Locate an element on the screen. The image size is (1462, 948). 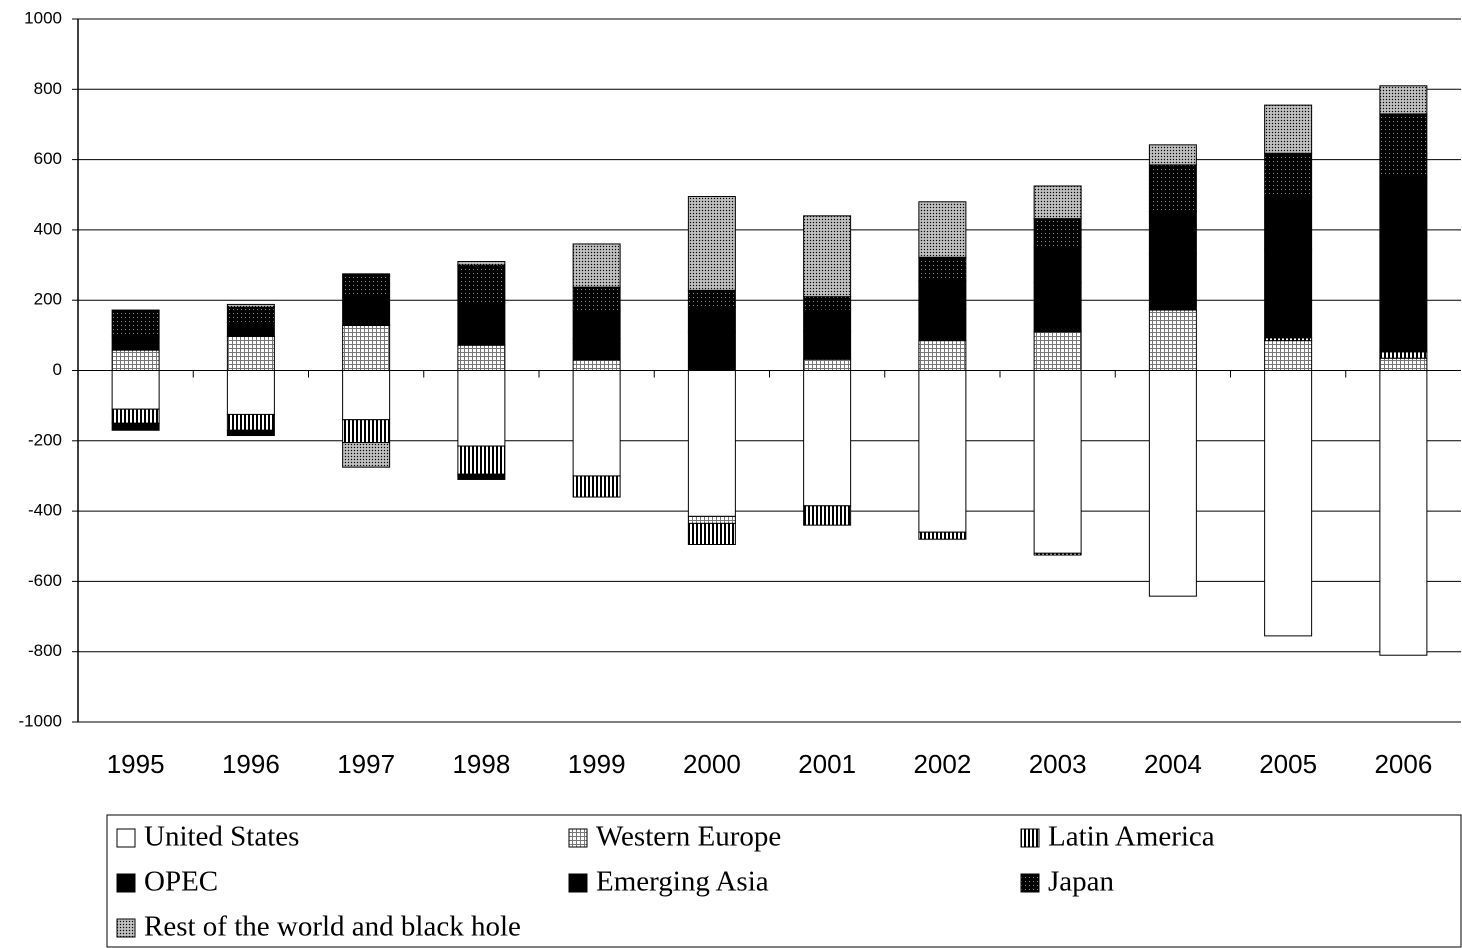
x-tick-label: 2001 is located at coordinates (827, 764).